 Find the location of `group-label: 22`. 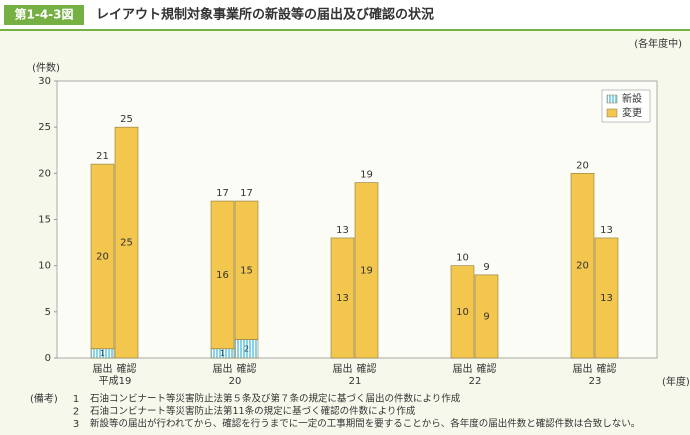

group-label: 22 is located at coordinates (475, 381).